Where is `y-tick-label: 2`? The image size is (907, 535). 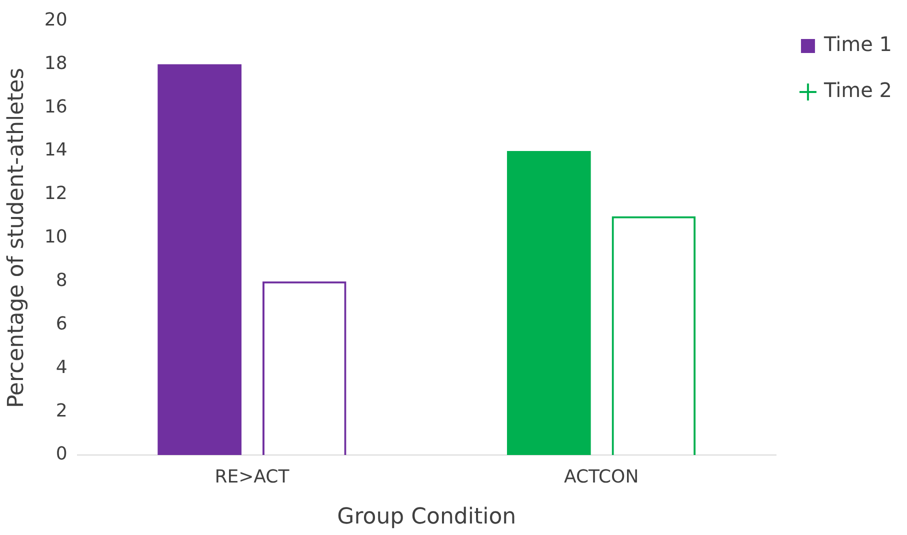 y-tick-label: 2 is located at coordinates (62, 411).